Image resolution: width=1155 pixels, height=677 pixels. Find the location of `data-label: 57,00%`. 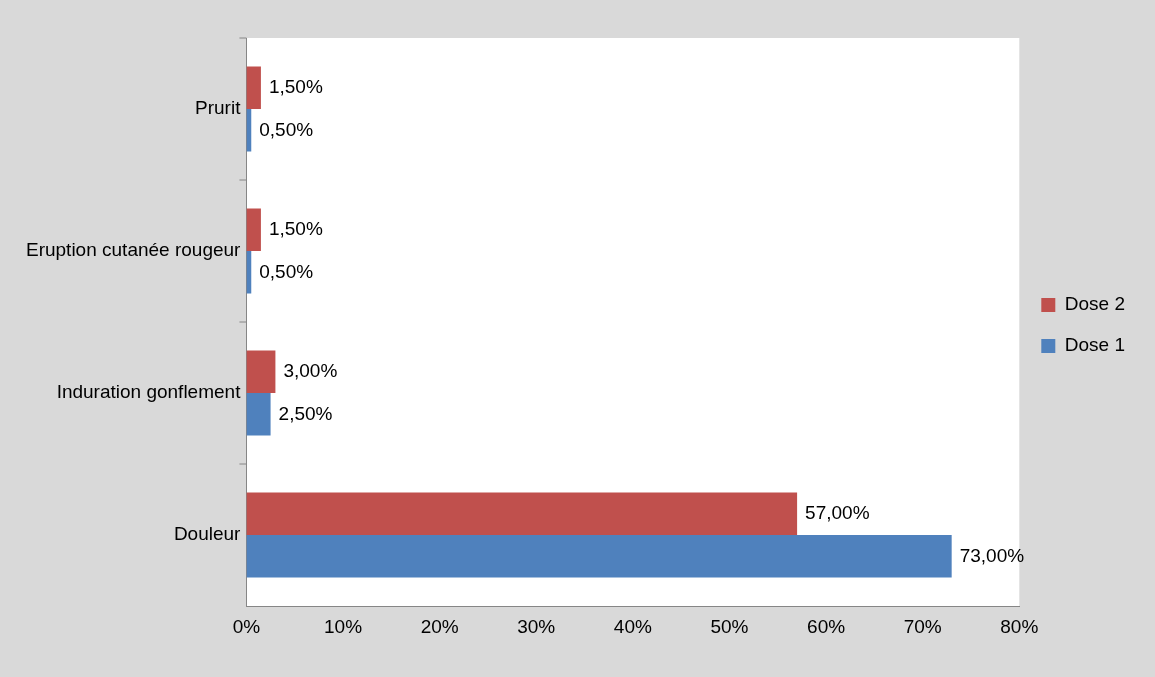

data-label: 57,00% is located at coordinates (837, 512).